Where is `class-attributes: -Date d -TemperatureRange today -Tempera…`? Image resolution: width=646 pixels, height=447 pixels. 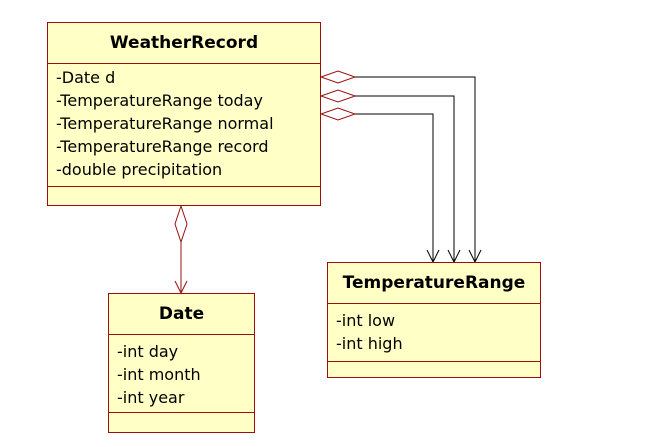
class-attributes: -Date d -TemperatureRange today -Tempera… is located at coordinates (184, 125).